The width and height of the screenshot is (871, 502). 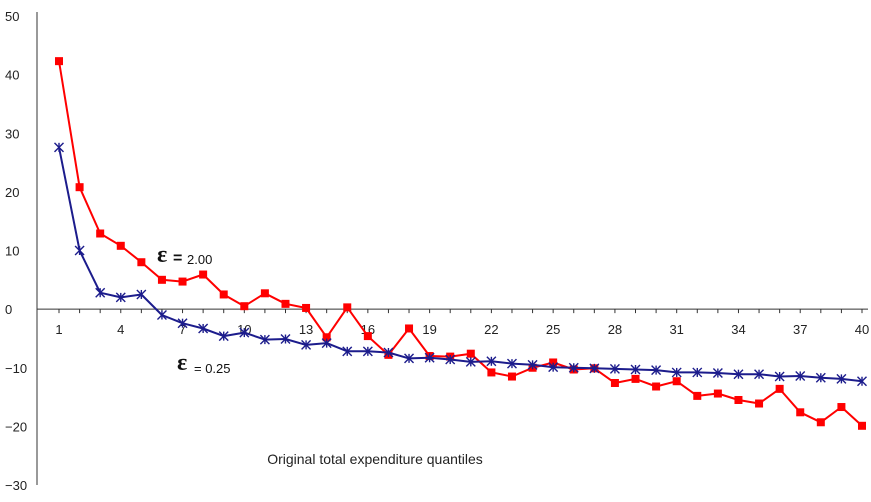 I want to click on x-tick-label: 28, so click(x=615, y=329).